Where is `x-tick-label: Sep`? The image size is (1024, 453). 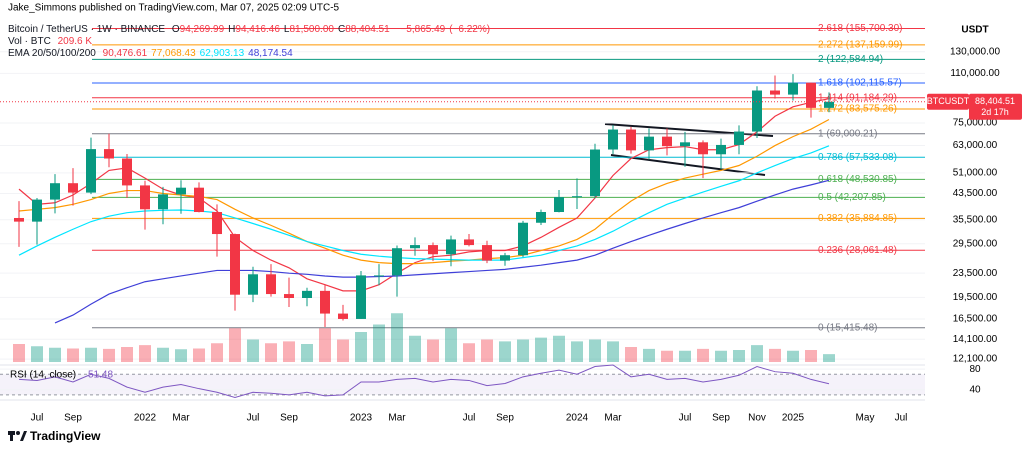
x-tick-label: Sep is located at coordinates (73, 418).